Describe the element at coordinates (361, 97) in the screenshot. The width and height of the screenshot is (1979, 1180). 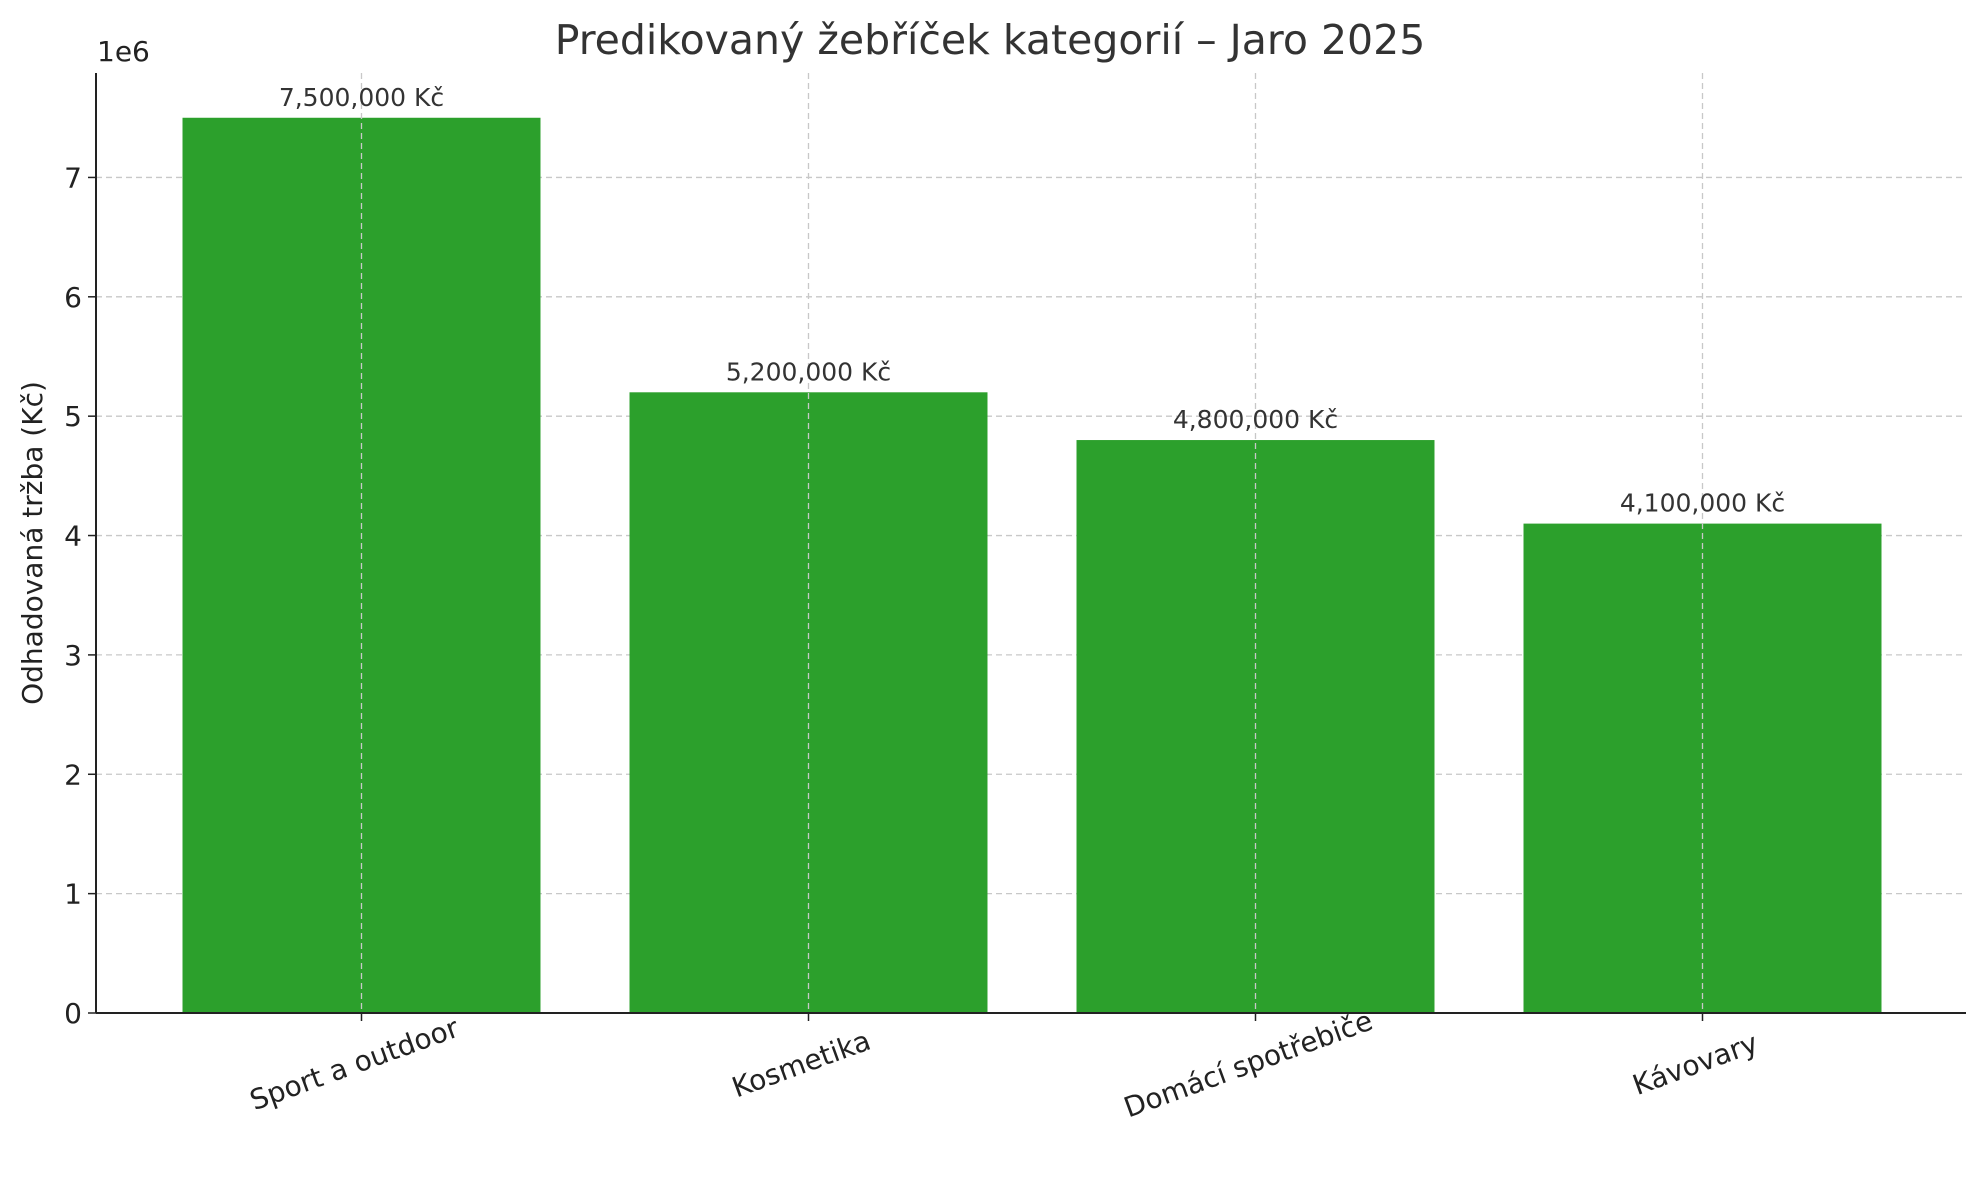
I see `data-label: 7,500,000 Kč` at that location.